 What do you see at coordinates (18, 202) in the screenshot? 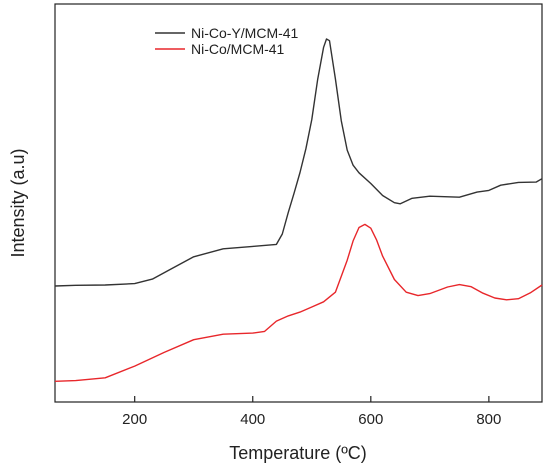
I see `y-axis-title: Intensity (a.u)` at bounding box center [18, 202].